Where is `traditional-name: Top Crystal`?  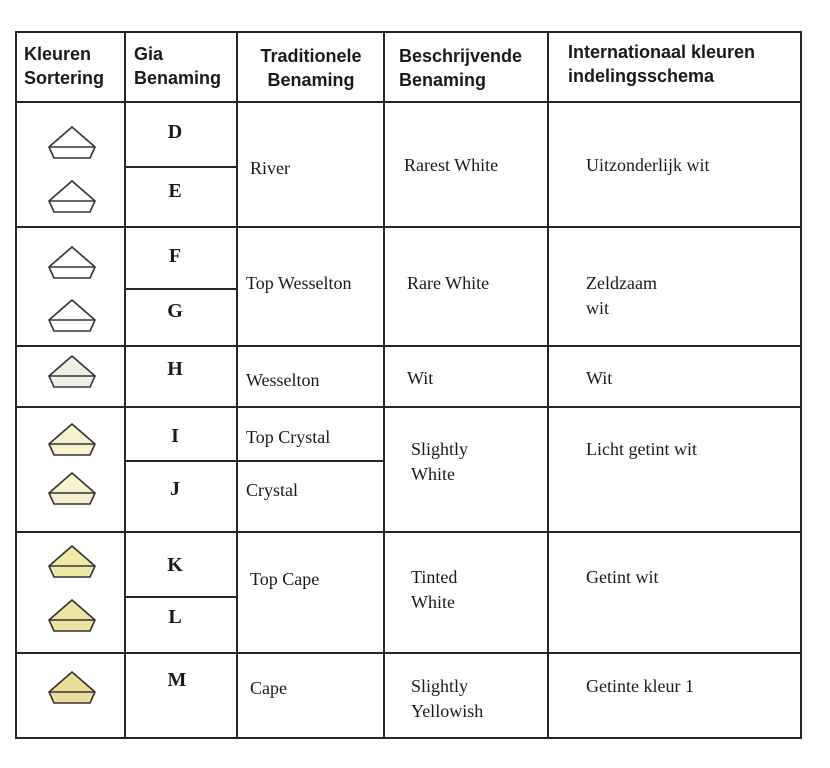
traditional-name: Top Crystal is located at coordinates (288, 437).